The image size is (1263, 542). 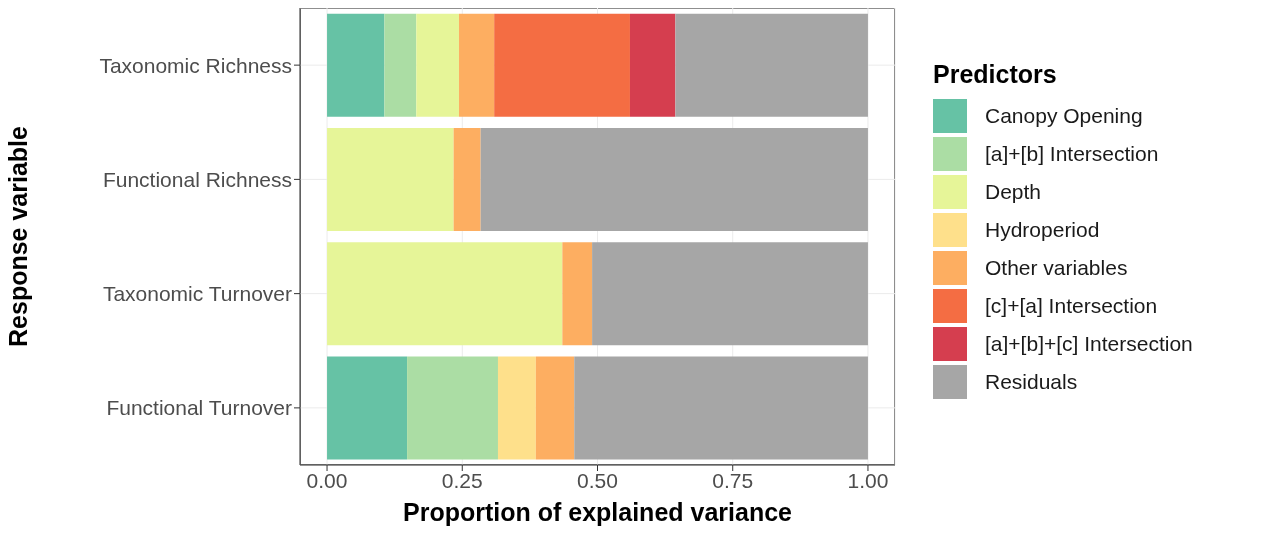 I want to click on x-tick-label: 1.00, so click(x=868, y=480).